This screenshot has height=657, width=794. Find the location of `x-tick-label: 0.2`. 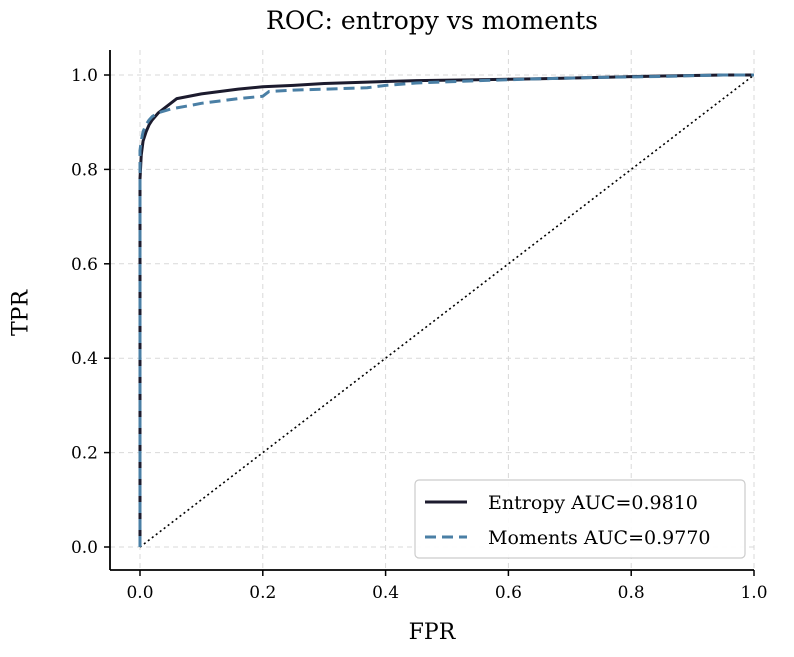

x-tick-label: 0.2 is located at coordinates (262, 593).